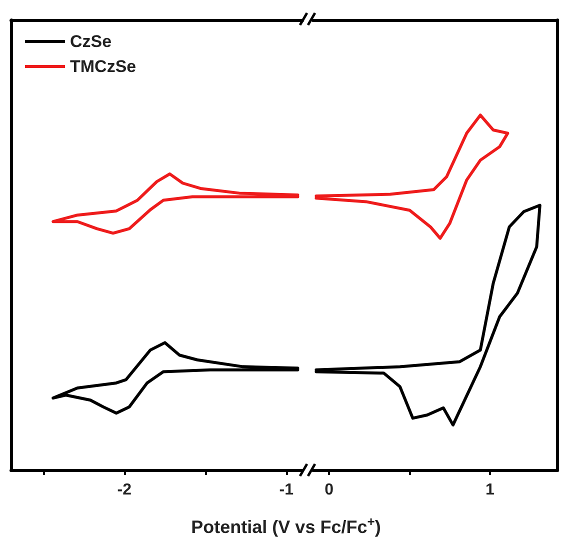 The image size is (562, 552). What do you see at coordinates (286, 490) in the screenshot?
I see `x-tick-label: -1` at bounding box center [286, 490].